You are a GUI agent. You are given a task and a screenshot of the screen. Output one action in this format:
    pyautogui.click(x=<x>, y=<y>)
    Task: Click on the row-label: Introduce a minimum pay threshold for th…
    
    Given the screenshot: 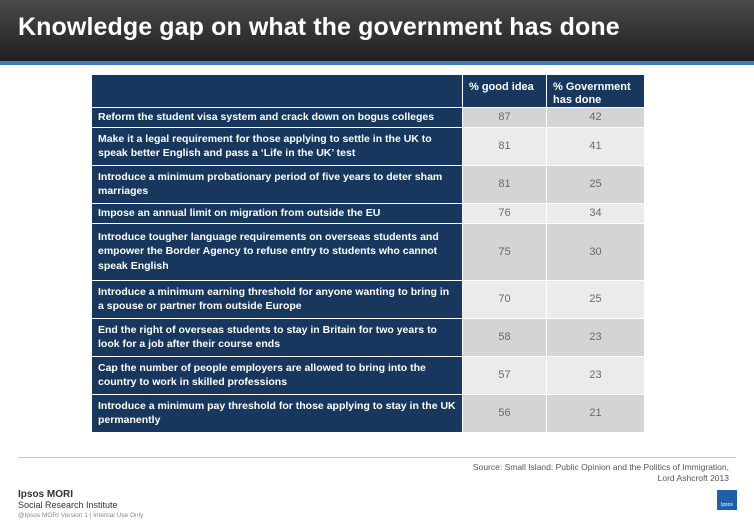 What is the action you would take?
    pyautogui.click(x=277, y=413)
    